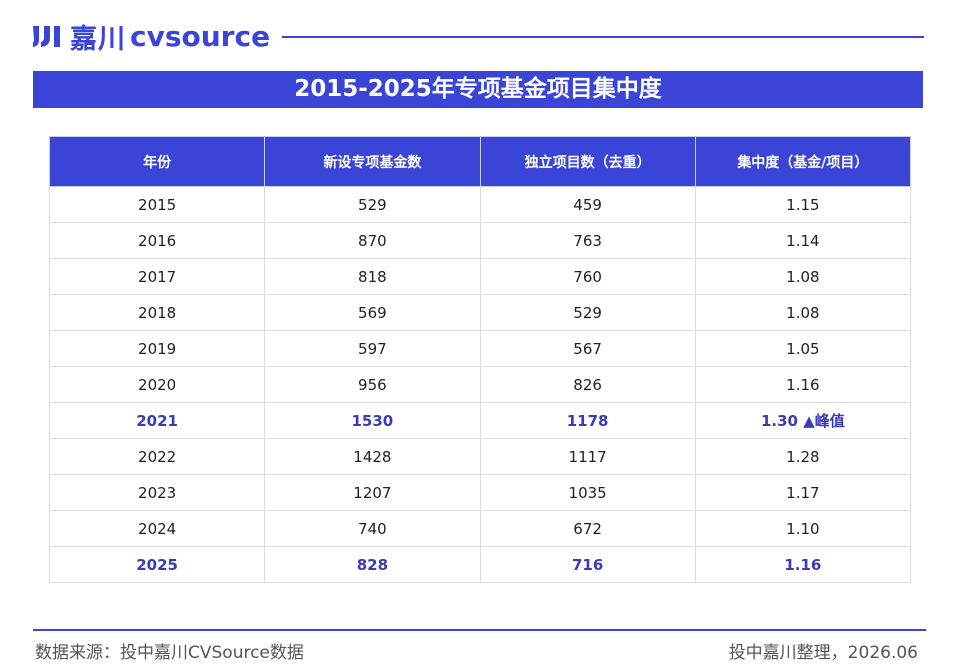 The height and width of the screenshot is (669, 960). Describe the element at coordinates (587, 384) in the screenshot. I see `table-cell: 826` at that location.